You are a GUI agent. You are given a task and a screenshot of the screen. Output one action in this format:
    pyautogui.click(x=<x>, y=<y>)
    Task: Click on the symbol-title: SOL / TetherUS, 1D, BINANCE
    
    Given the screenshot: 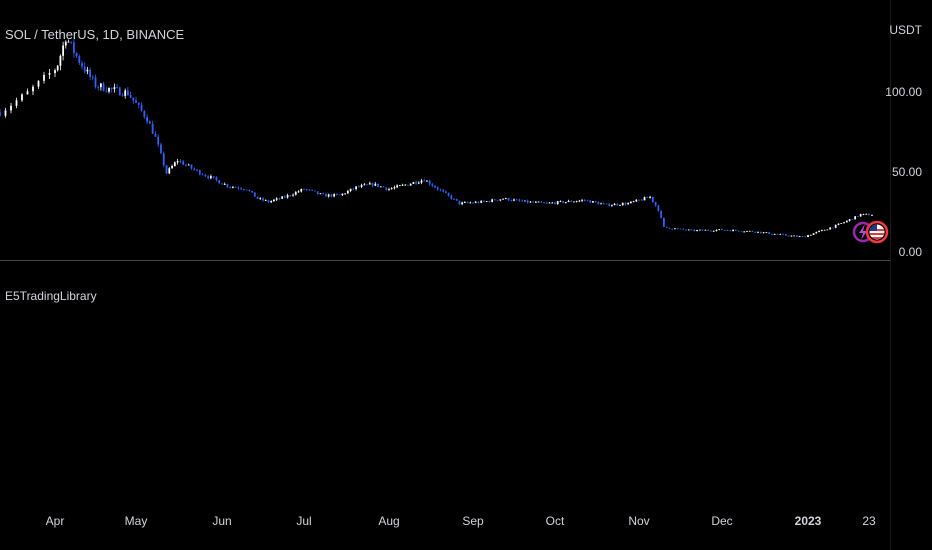 What is the action you would take?
    pyautogui.click(x=95, y=34)
    